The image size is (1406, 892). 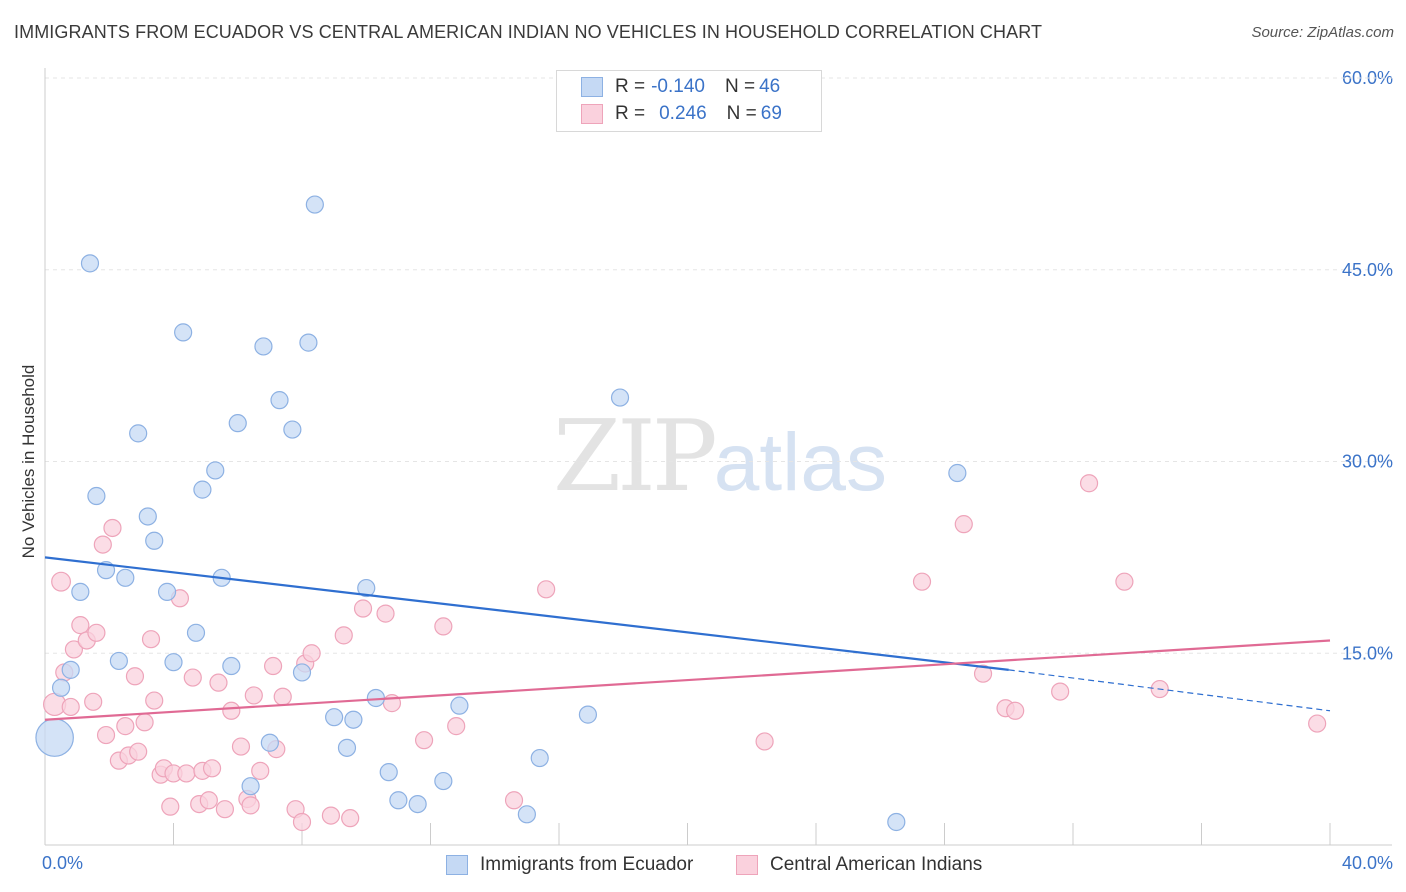 What do you see at coordinates (62, 863) in the screenshot?
I see `x-tick-label: 0.0%` at bounding box center [62, 863].